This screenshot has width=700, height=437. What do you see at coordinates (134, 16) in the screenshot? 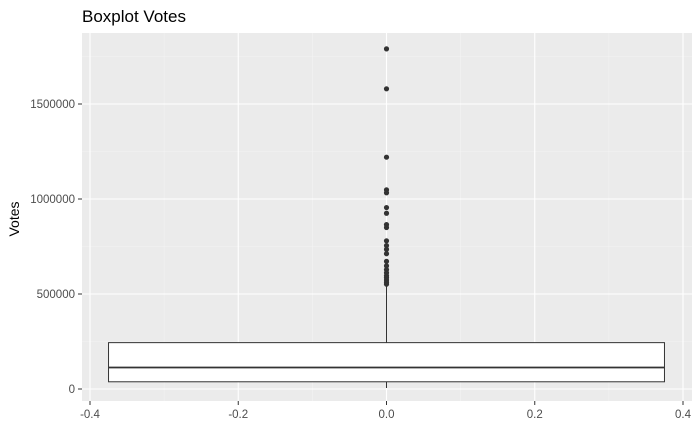
I see `chart-title: Boxplot Votes` at bounding box center [134, 16].